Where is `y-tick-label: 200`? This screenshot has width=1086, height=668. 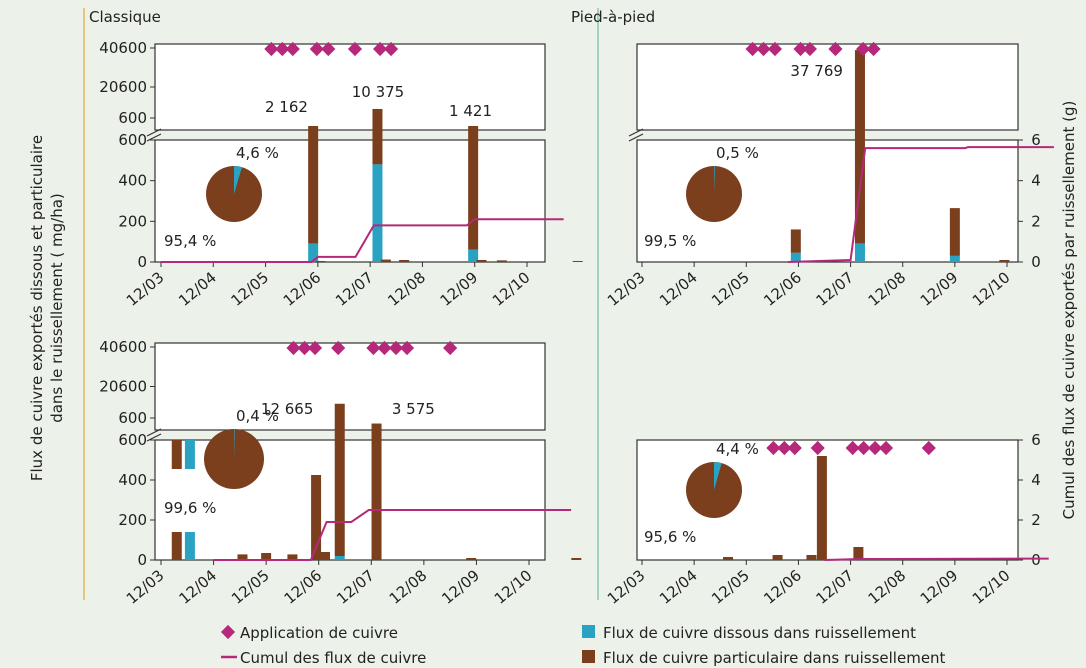 y-tick-label: 200 is located at coordinates (132, 221).